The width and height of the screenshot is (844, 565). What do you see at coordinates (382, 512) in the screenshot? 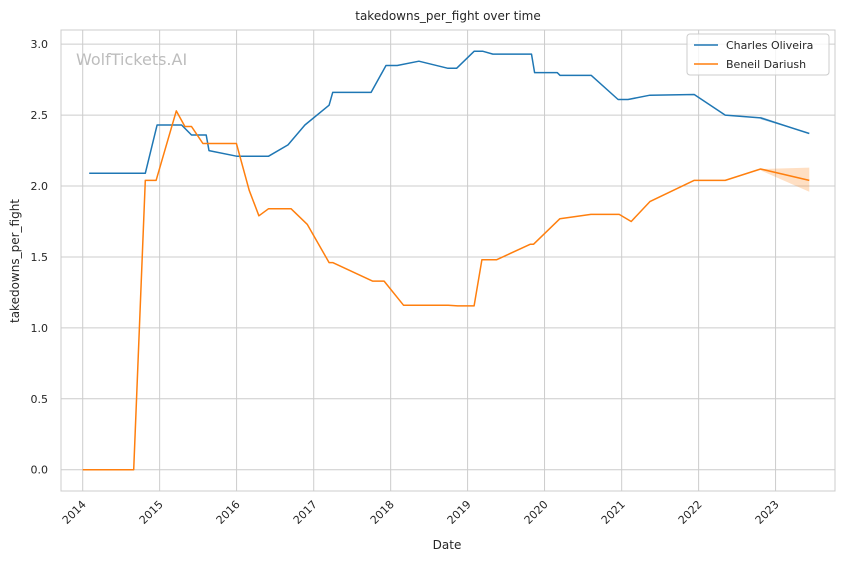
I see `x-tick-label: 2018` at bounding box center [382, 512].